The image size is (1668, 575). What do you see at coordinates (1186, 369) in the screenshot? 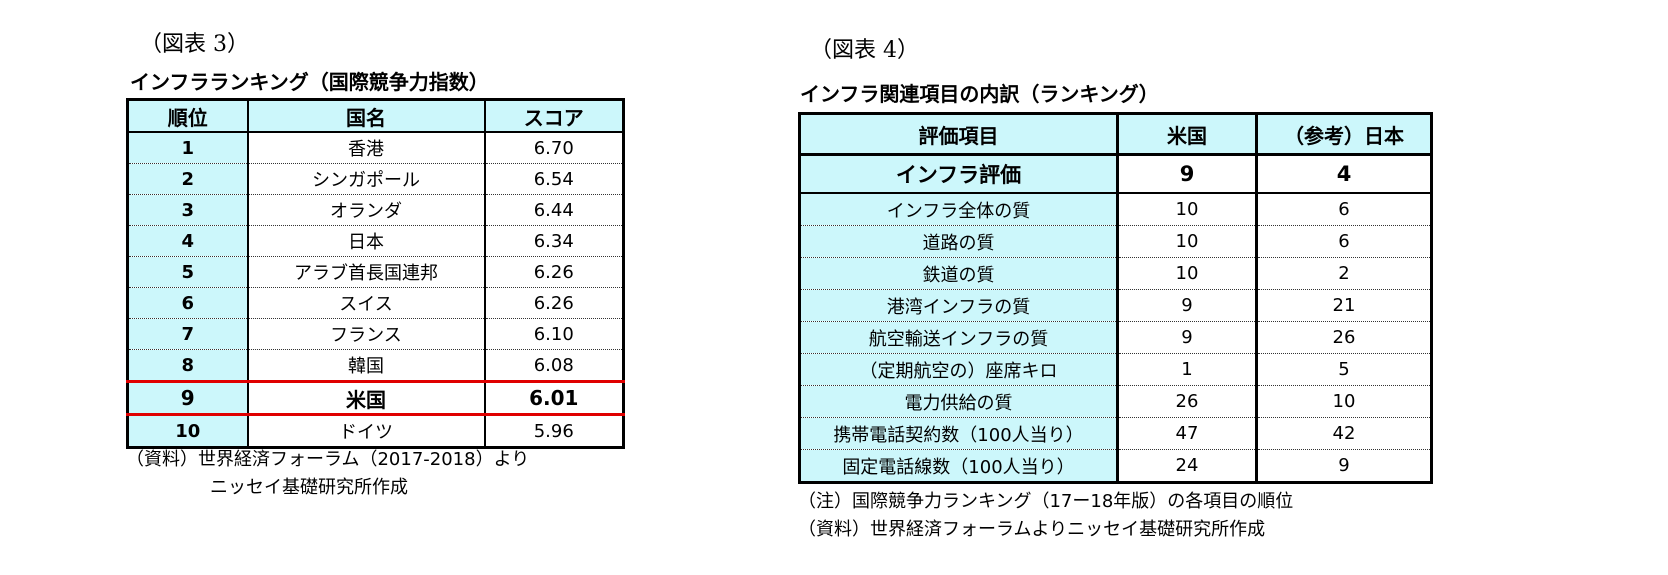
I see `us-cell: 1` at bounding box center [1186, 369].